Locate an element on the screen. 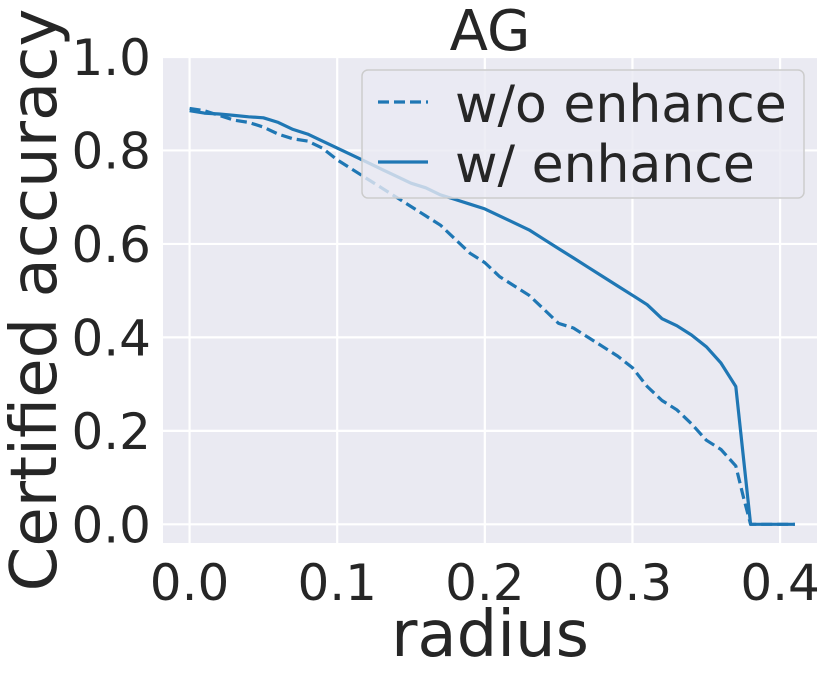 Image resolution: width=831 pixels, height=679 pixels. x-tick-label: 0.3 is located at coordinates (633, 583).